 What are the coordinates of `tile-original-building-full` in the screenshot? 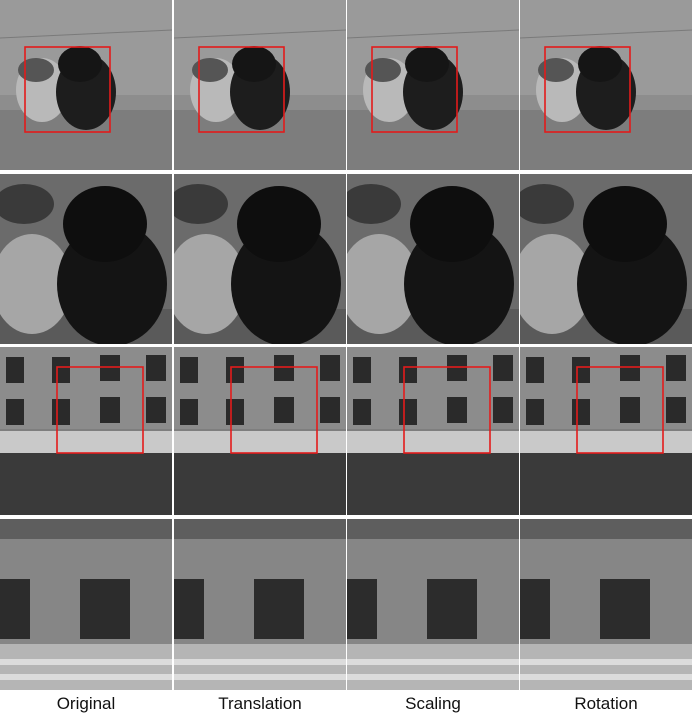 It's located at (86, 431).